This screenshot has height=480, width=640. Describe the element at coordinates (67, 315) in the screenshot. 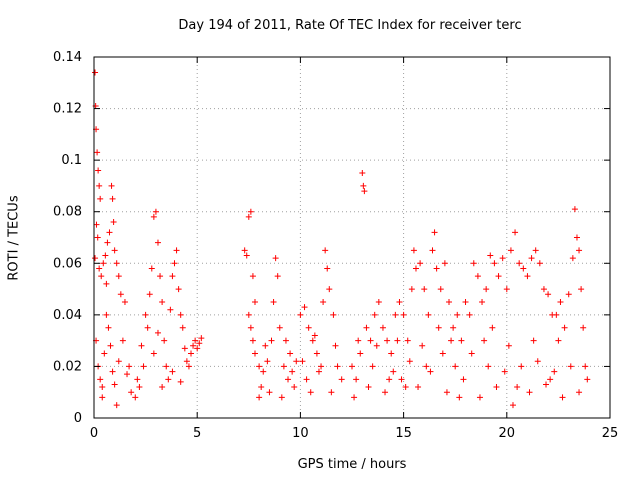

I see `y-tick-label: 0.04` at that location.